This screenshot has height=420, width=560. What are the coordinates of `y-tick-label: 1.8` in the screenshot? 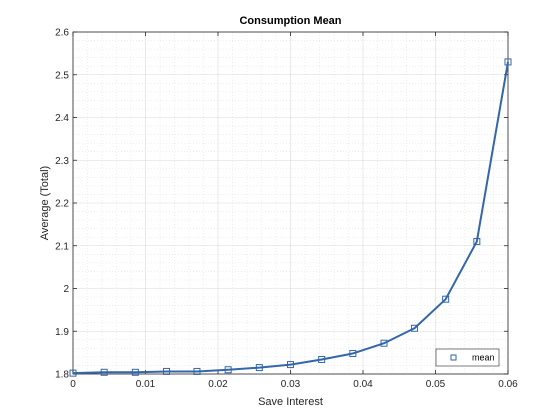 It's located at (62, 375).